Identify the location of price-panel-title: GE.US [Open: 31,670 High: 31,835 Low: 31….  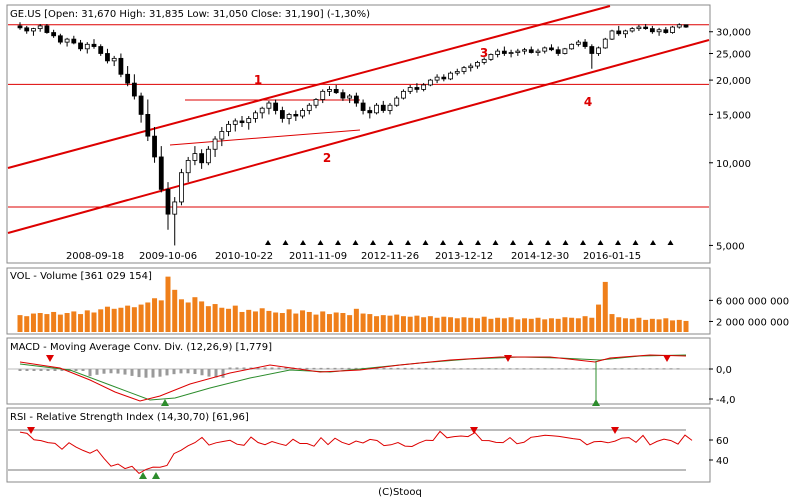
(190, 14).